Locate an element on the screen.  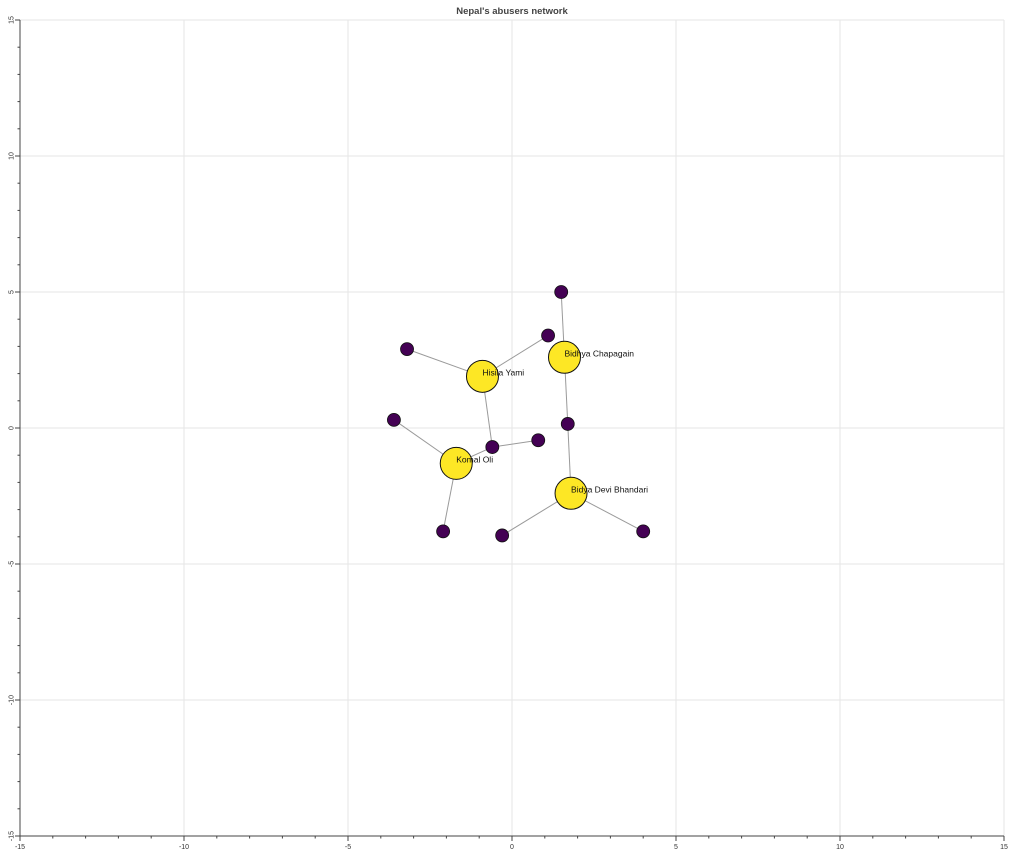
x-tick-label: 15 is located at coordinates (1004, 847).